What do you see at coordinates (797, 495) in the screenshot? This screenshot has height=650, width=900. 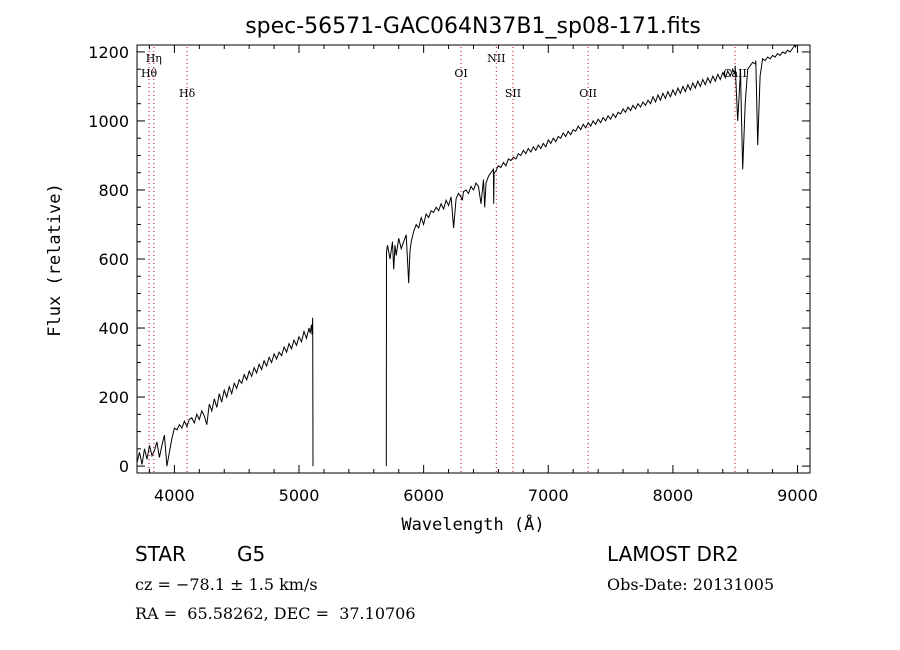 I see `x-tick-label: 9000` at bounding box center [797, 495].